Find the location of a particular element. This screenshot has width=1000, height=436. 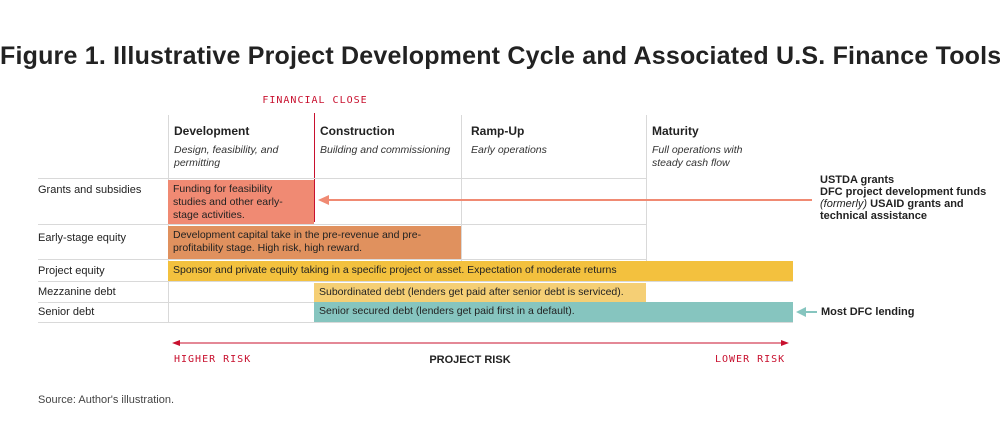

bar-text: stage activities. is located at coordinates (209, 215).